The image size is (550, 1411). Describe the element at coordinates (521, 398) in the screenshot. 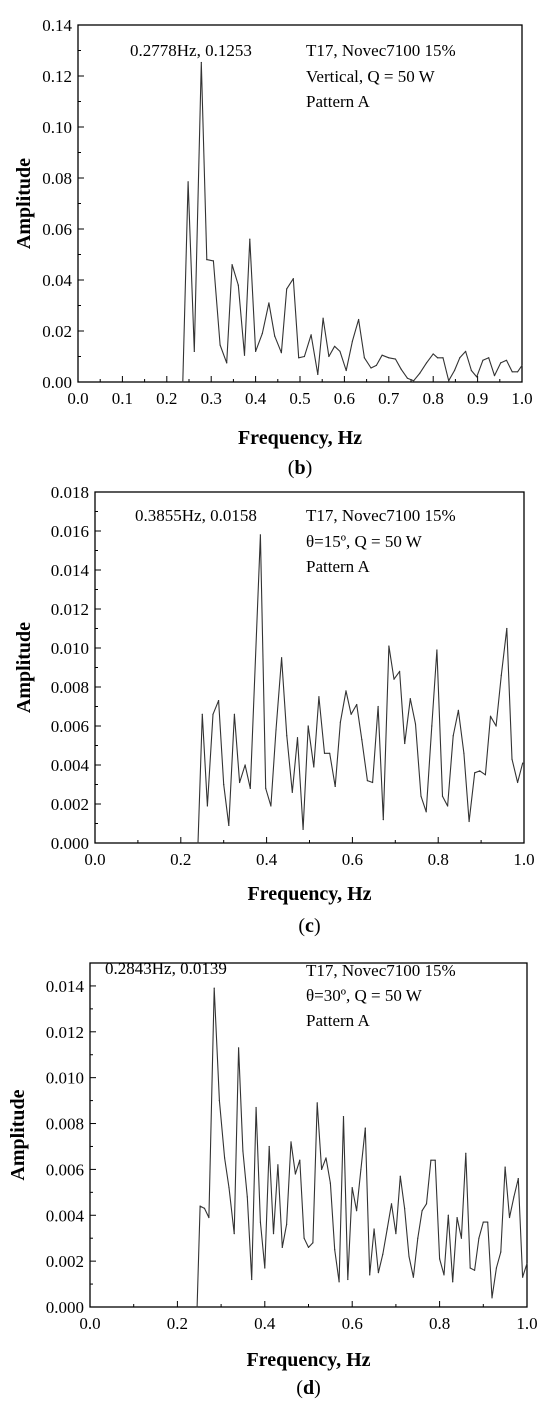

I see `x-tick-label: 1.0` at that location.